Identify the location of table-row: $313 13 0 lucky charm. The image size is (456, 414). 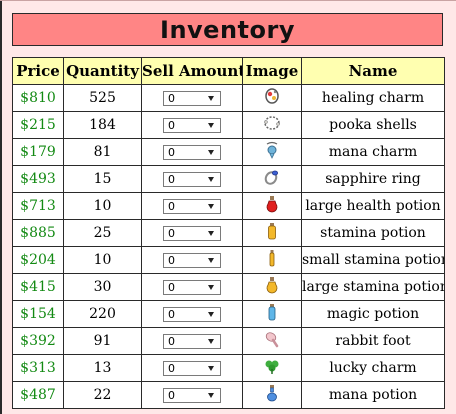
(228, 368).